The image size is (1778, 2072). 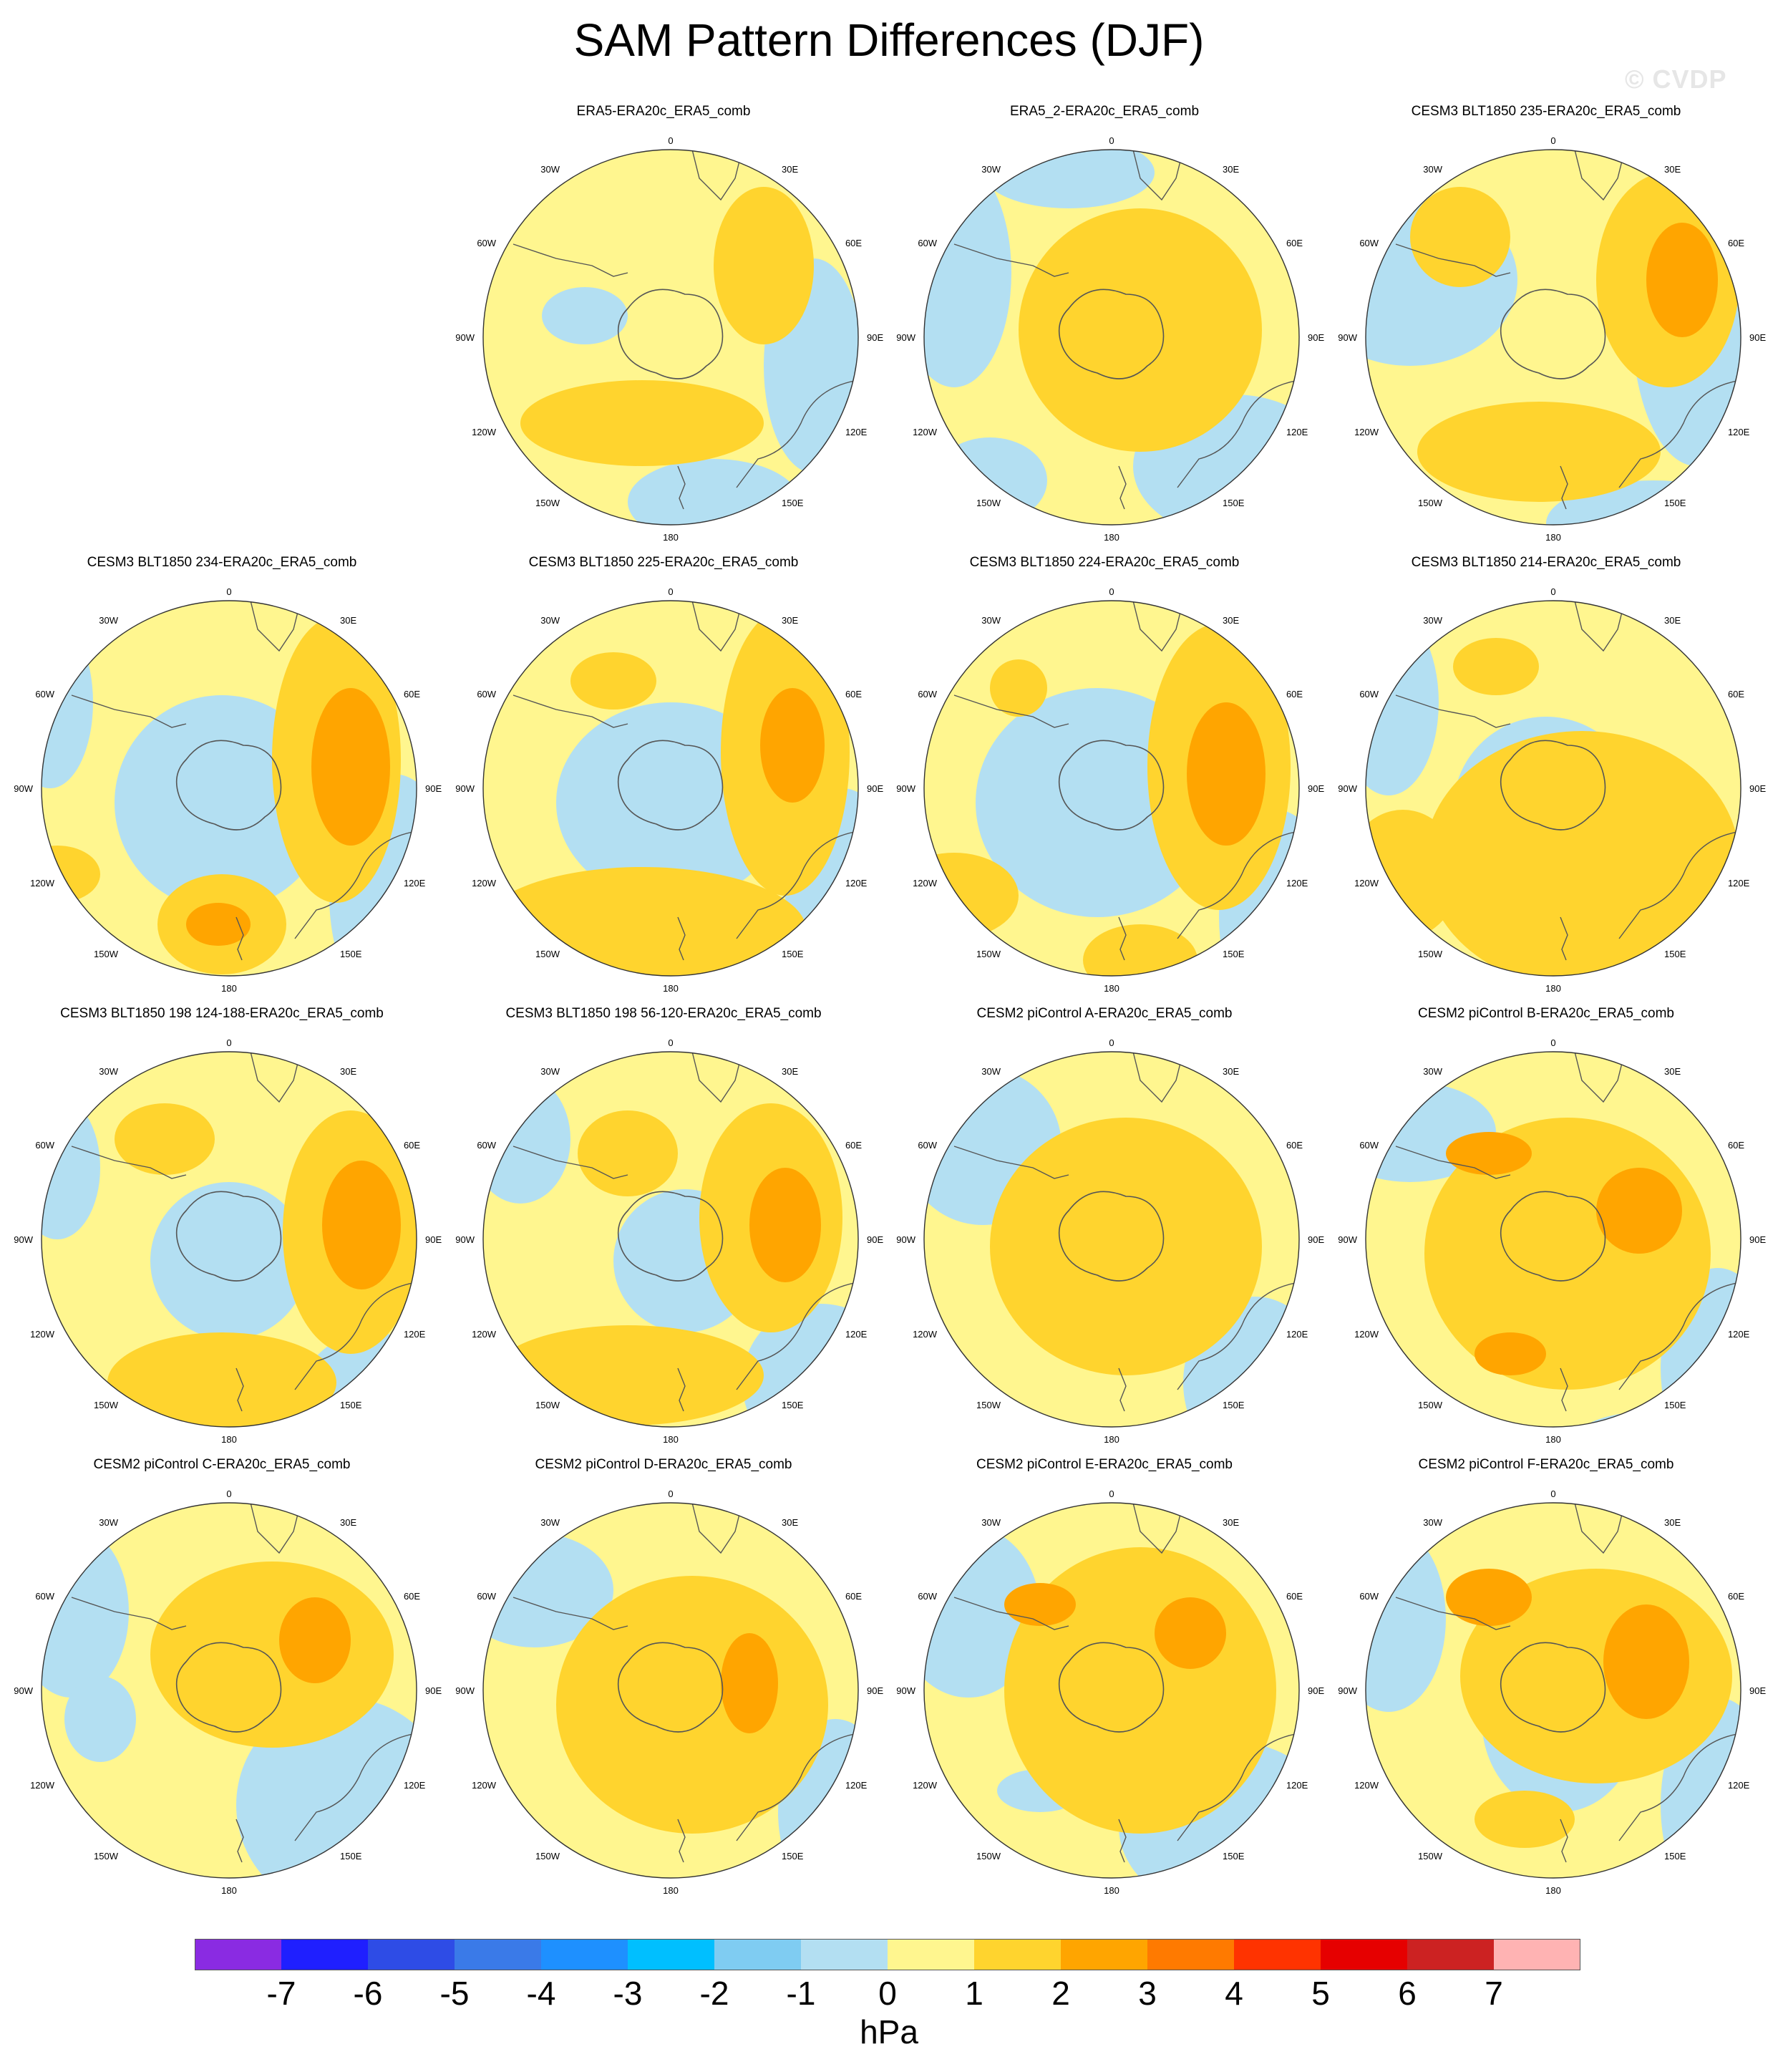 I want to click on panel-title: CESM2 piControl B-ERA20c_ERA5_comb, so click(x=1546, y=1013).